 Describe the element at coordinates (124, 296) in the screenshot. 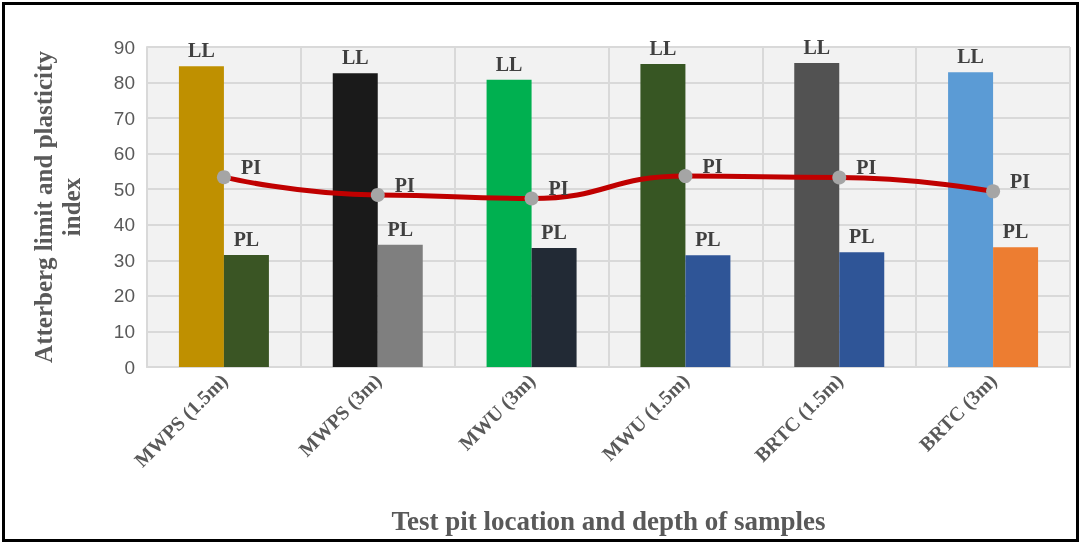

I see `y-tick-label: 20` at that location.